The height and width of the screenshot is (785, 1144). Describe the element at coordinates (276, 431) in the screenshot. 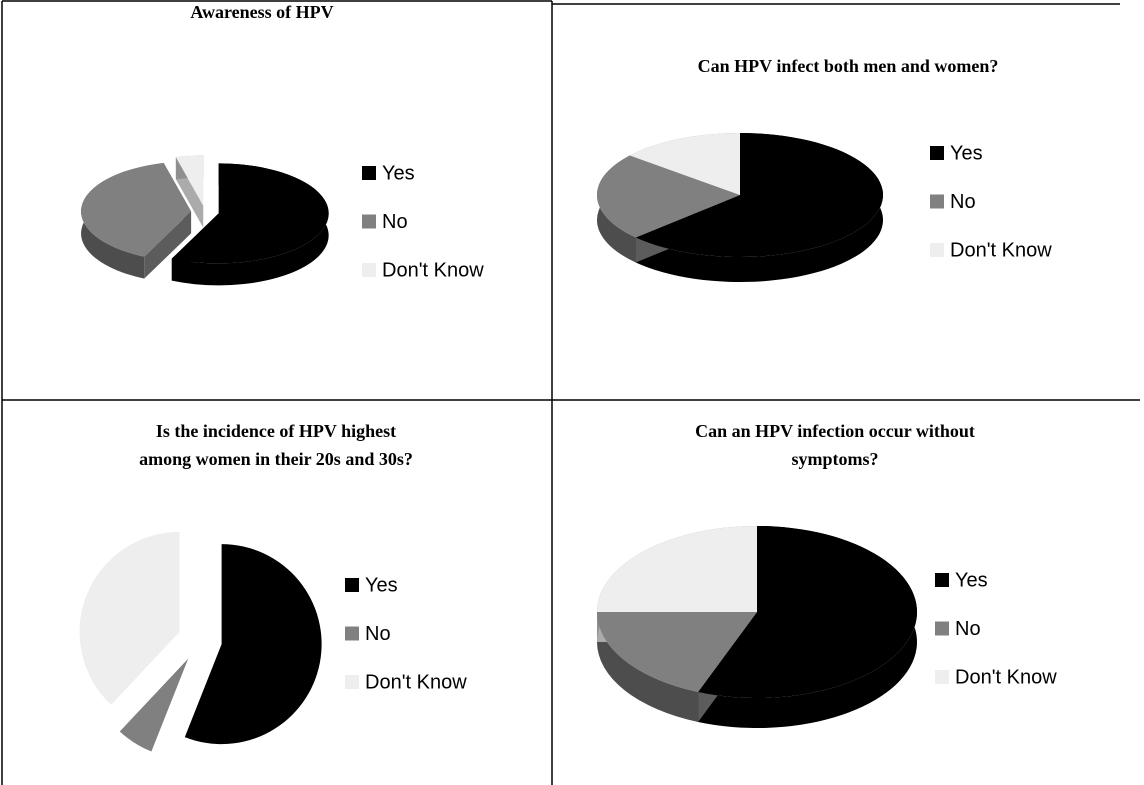

I see `chart-title: Is the incidence of HPV highest` at that location.